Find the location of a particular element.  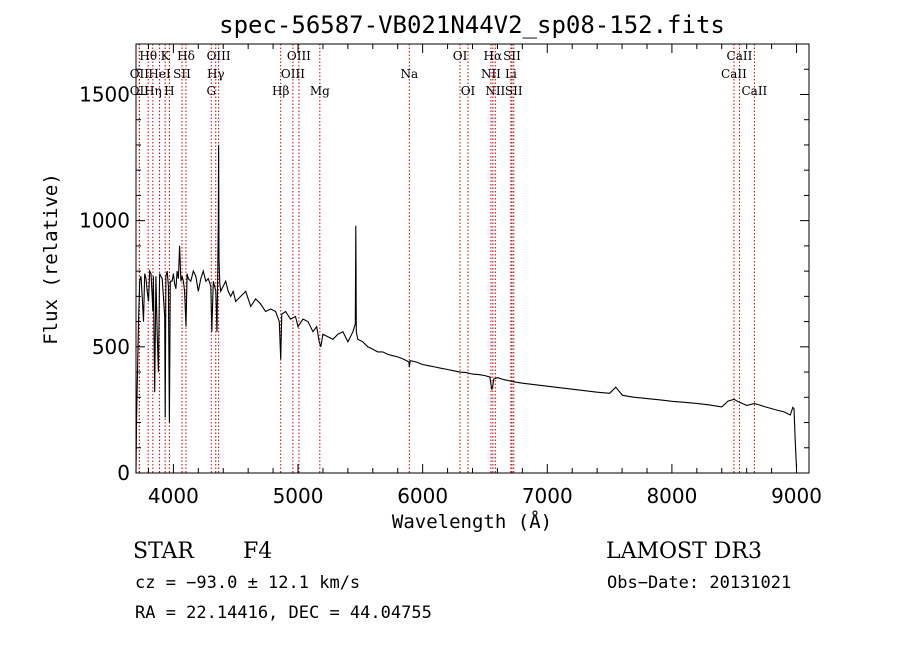

chart-title: spec-56587-VB021N44V2_sp08-152.fits is located at coordinates (472, 25).